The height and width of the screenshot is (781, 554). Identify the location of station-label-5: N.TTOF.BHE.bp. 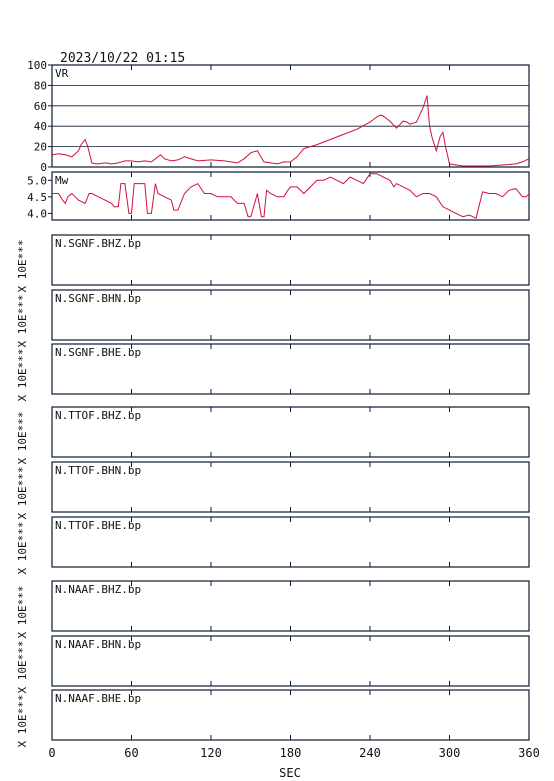
(98, 525).